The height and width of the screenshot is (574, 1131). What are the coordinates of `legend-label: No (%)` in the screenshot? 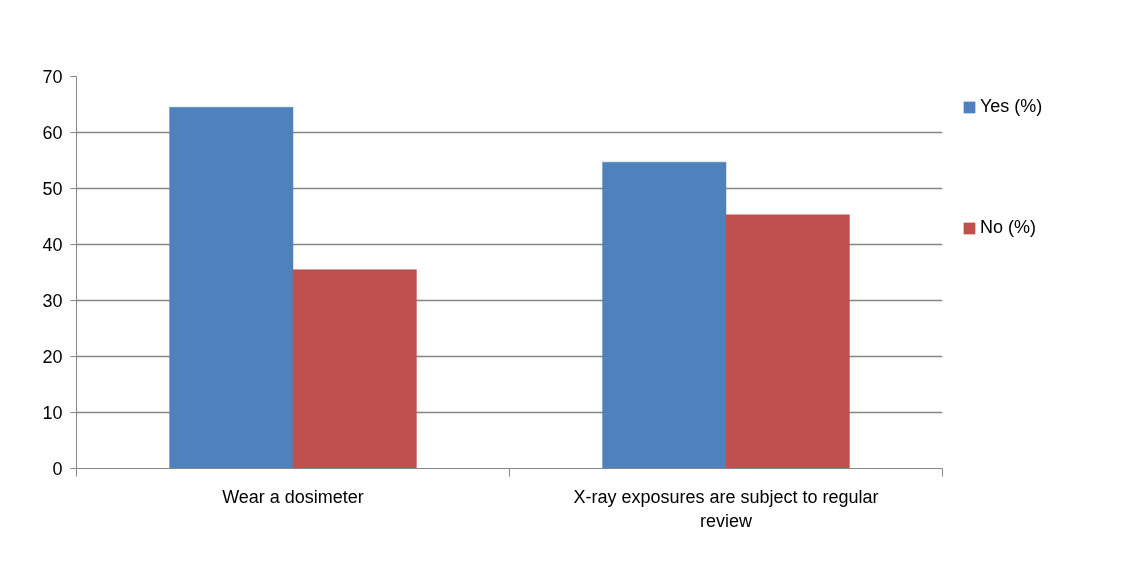 It's located at (1008, 227).